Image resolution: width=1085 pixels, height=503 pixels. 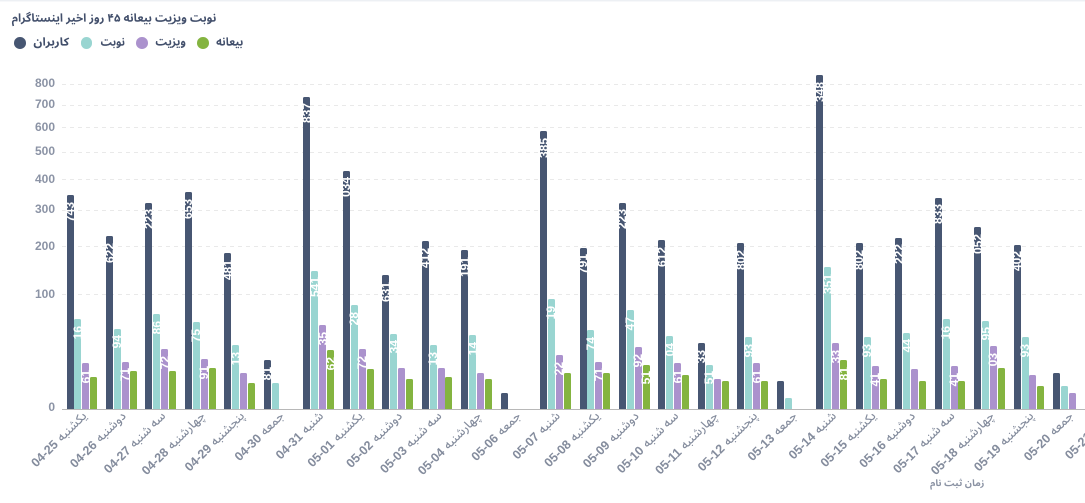 I want to click on svg-text: 05-13, so click(x=761, y=447).